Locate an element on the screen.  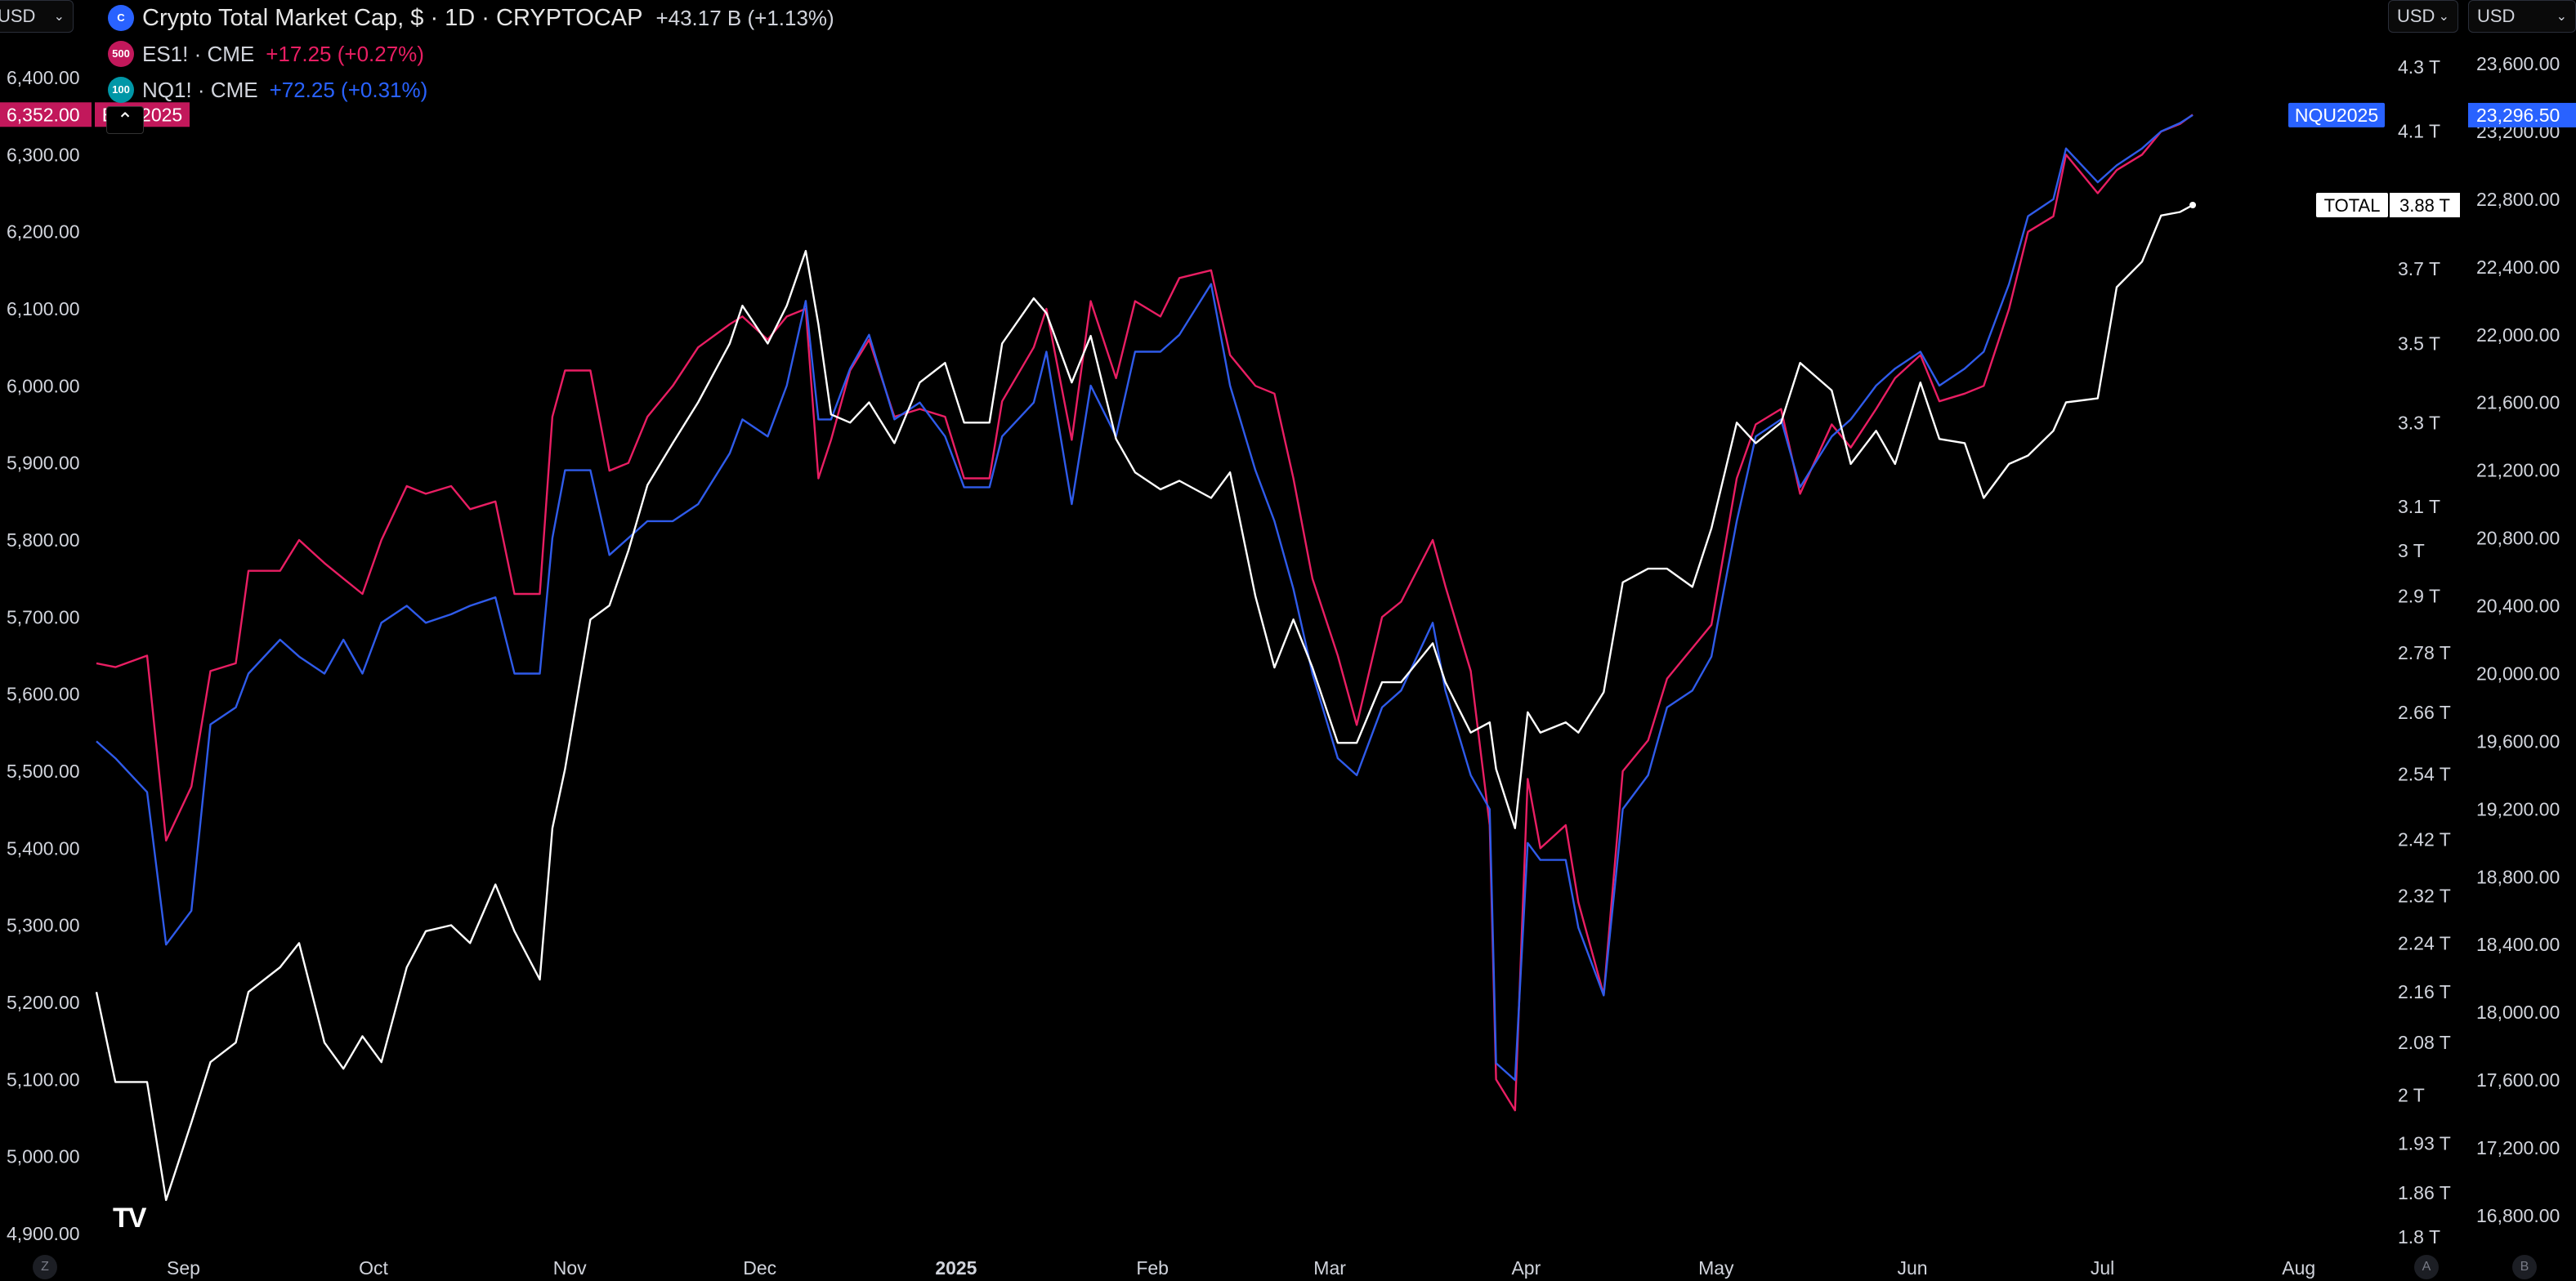
total-axis-tick: 2.08 T is located at coordinates (2424, 1042).